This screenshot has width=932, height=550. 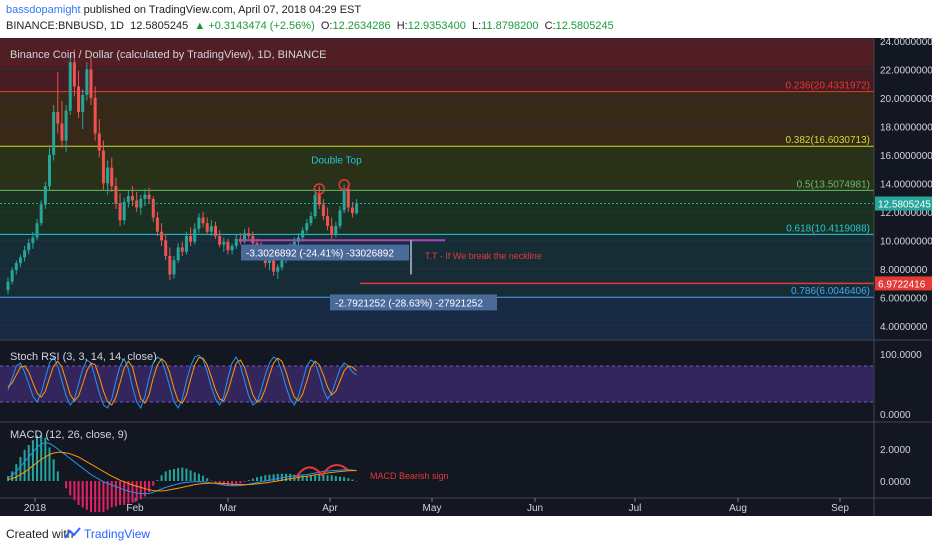 I want to click on target-price-badge, so click(x=903, y=283).